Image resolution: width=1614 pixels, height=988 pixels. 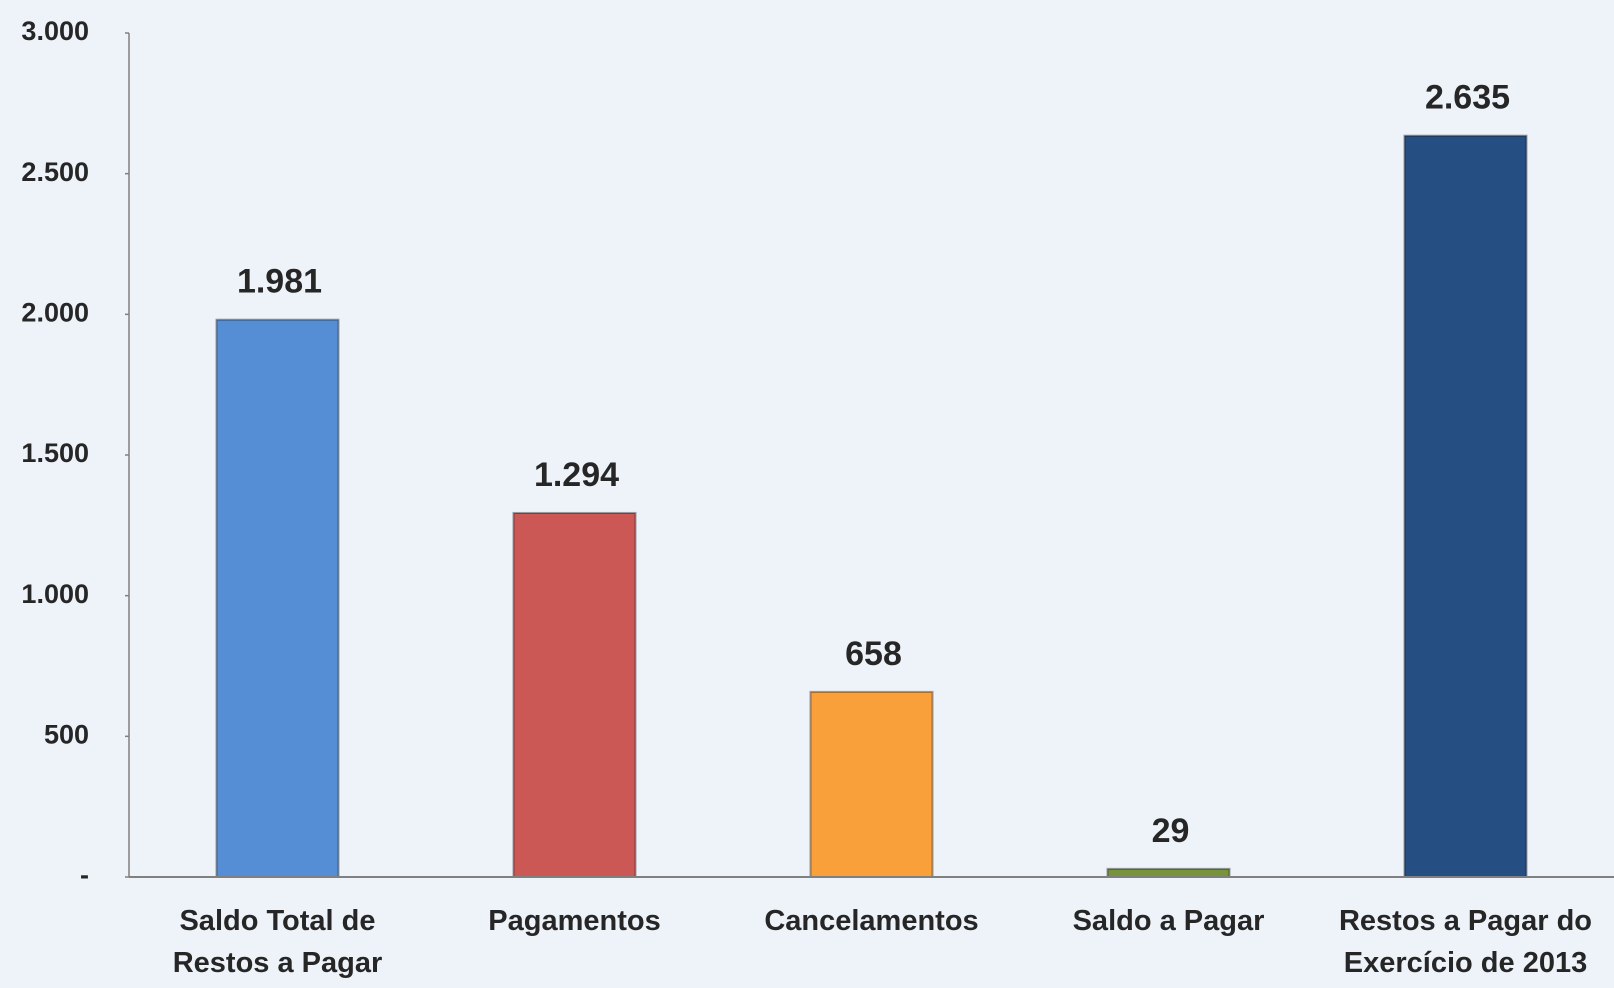 What do you see at coordinates (55, 172) in the screenshot?
I see `y-tick-label: 2.500` at bounding box center [55, 172].